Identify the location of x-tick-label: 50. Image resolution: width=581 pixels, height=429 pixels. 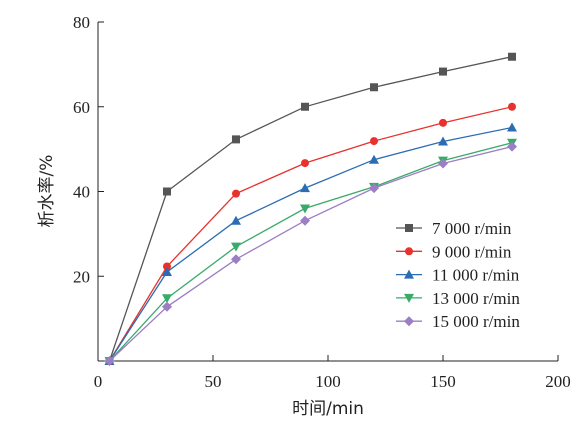
(213, 381).